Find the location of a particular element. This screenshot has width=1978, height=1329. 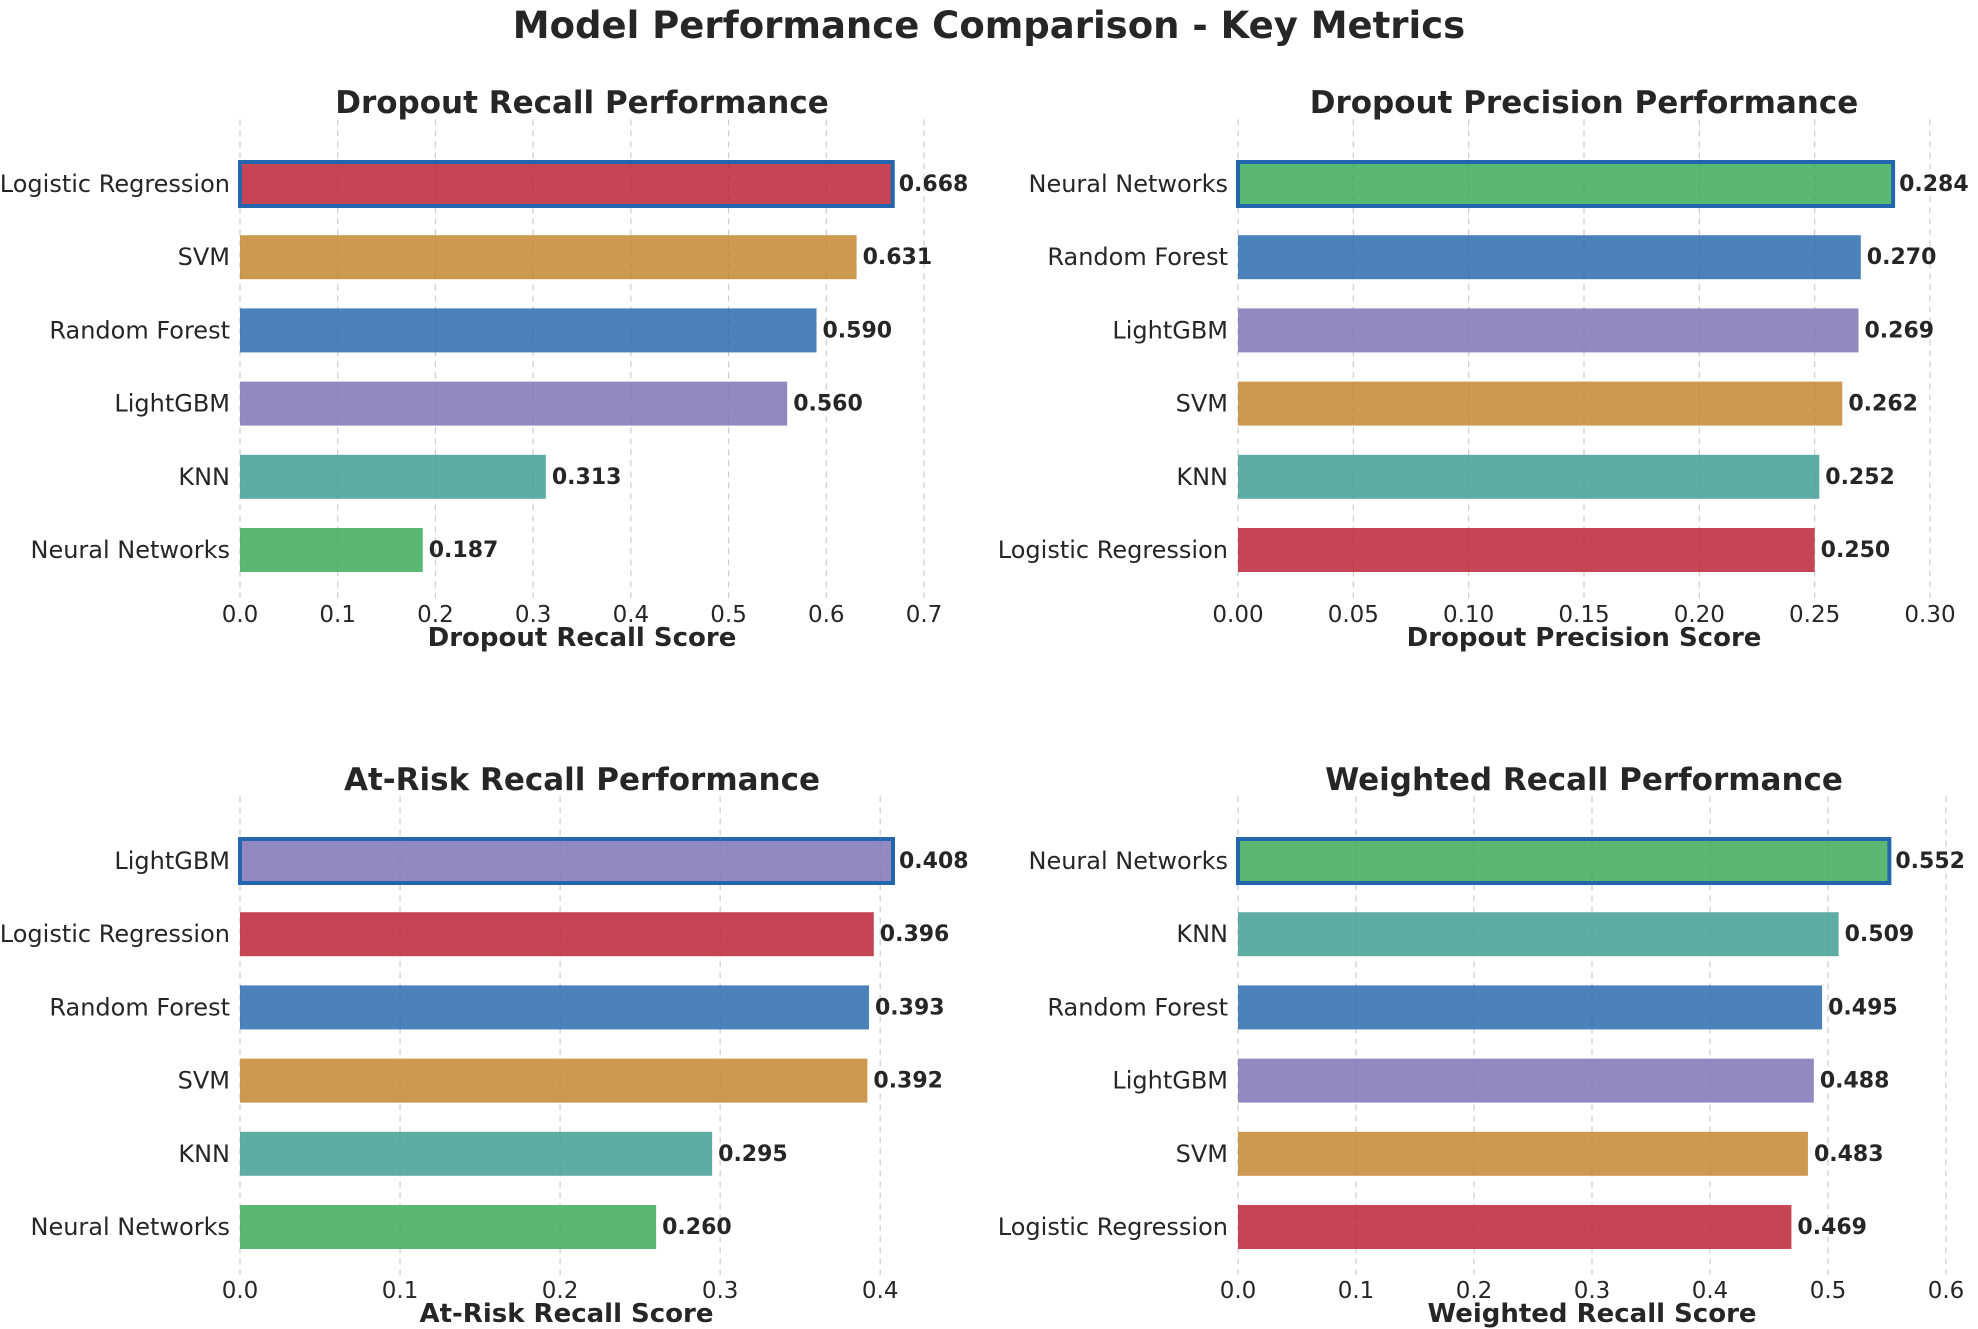

value-label: 0.469 is located at coordinates (1832, 1227).